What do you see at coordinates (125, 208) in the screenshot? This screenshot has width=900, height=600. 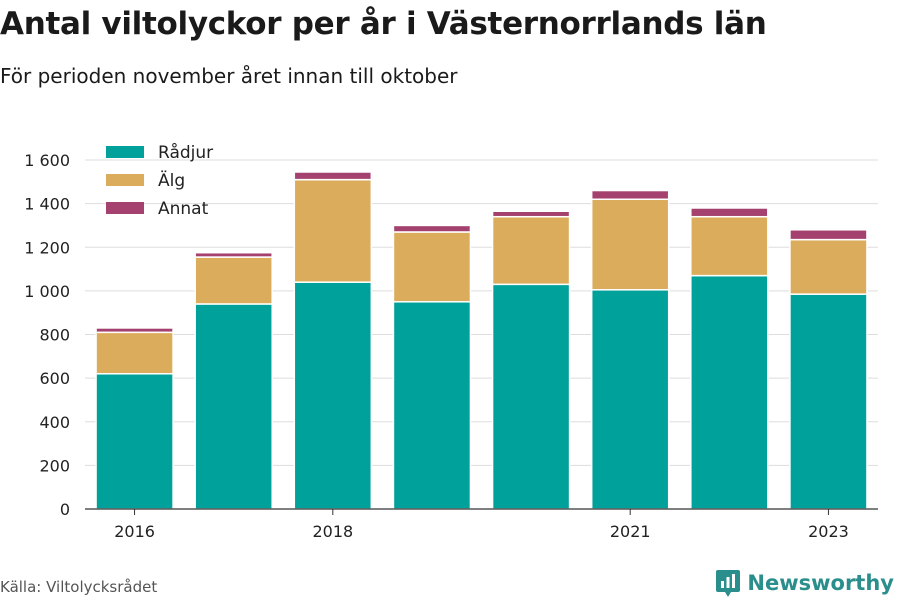 I see `legend-swatch-annat` at bounding box center [125, 208].